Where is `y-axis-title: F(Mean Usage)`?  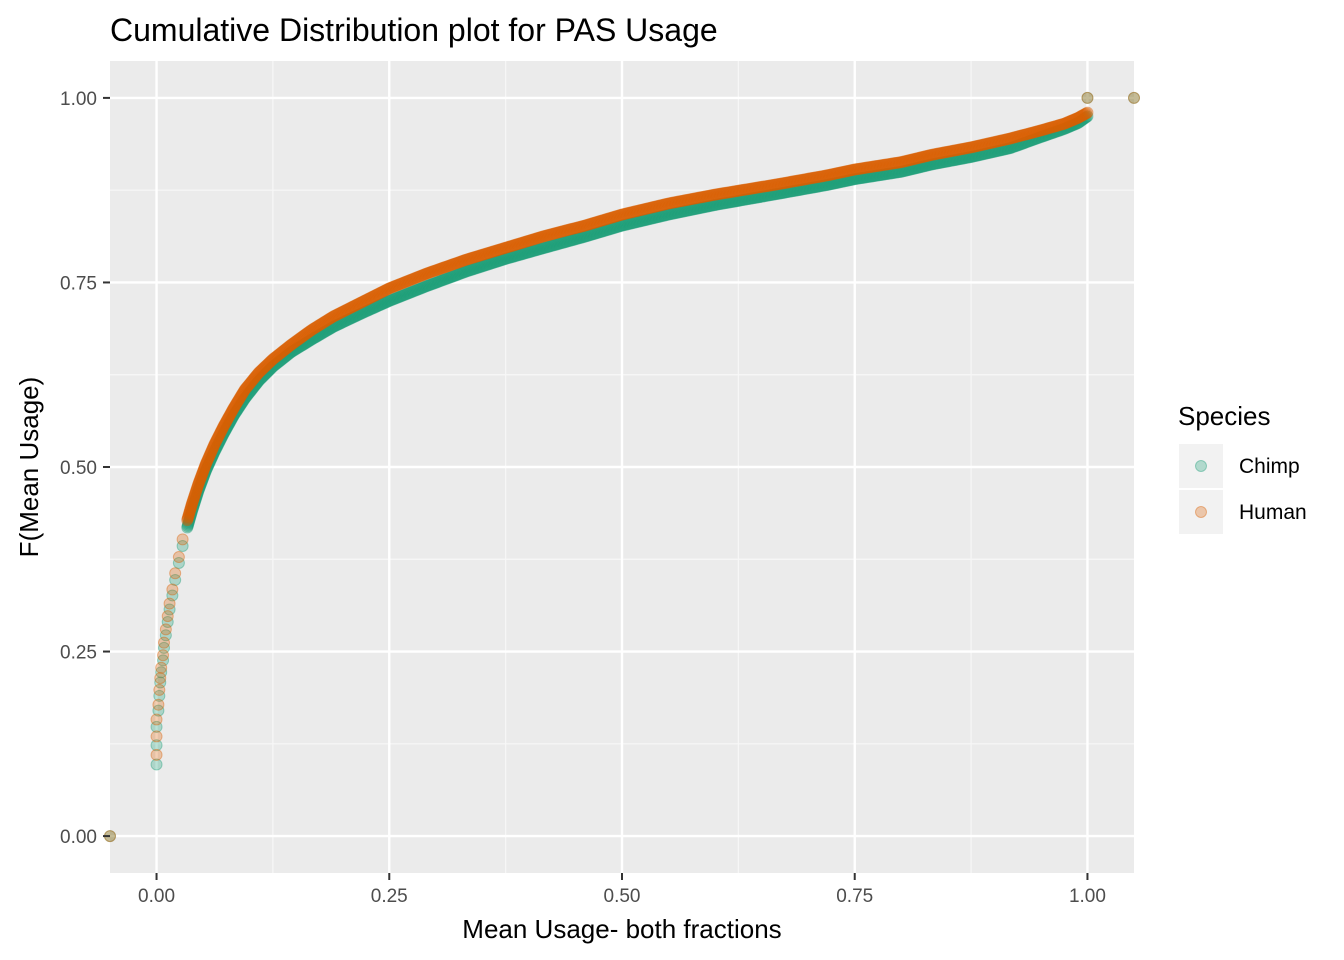 y-axis-title: F(Mean Usage) is located at coordinates (29, 467).